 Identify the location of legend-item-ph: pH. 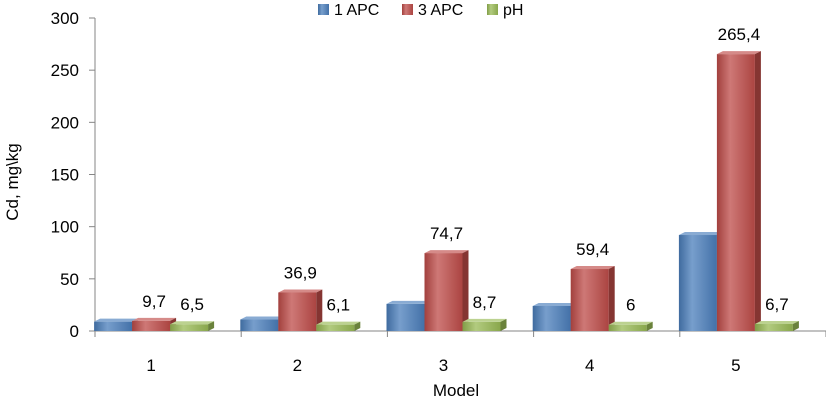
(505, 10).